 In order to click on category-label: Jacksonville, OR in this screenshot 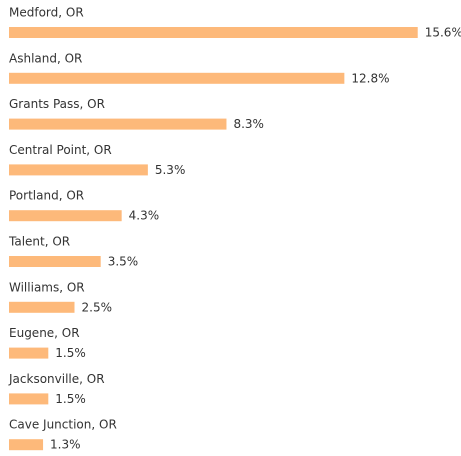, I will do `click(56, 379)`.